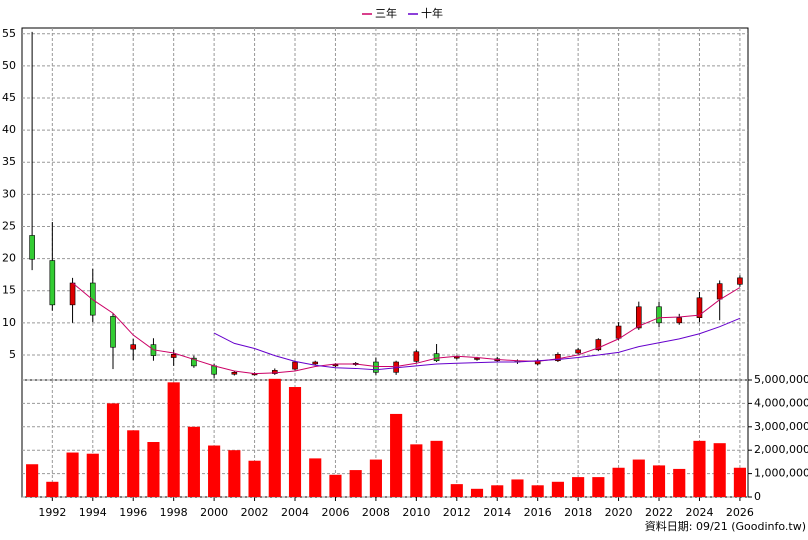  What do you see at coordinates (781, 402) in the screenshot?
I see `y2-tick-label: 4,000,000` at bounding box center [781, 402].